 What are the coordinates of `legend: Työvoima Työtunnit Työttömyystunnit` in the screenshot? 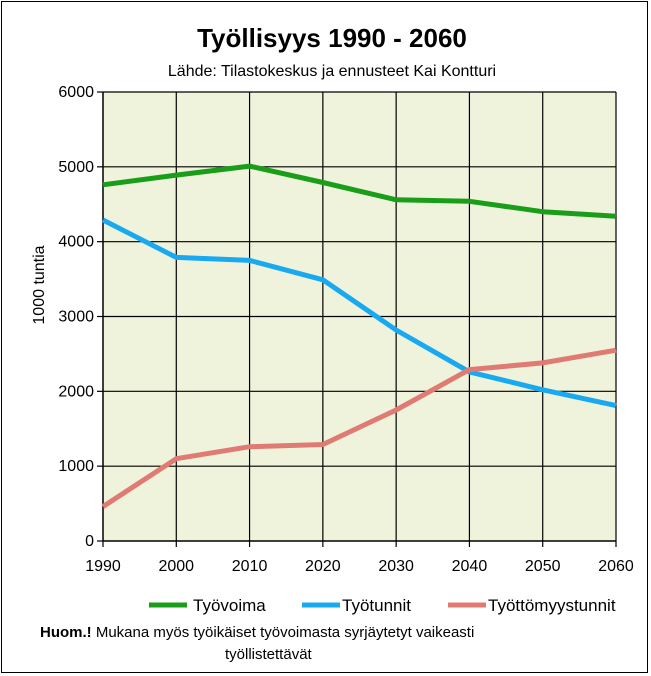 It's located at (382, 605).